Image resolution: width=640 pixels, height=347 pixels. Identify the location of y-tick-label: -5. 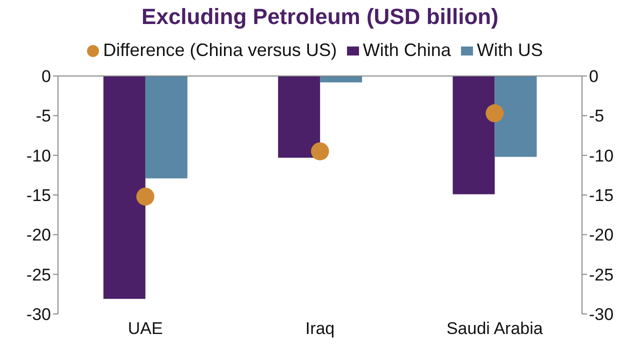
(43, 116).